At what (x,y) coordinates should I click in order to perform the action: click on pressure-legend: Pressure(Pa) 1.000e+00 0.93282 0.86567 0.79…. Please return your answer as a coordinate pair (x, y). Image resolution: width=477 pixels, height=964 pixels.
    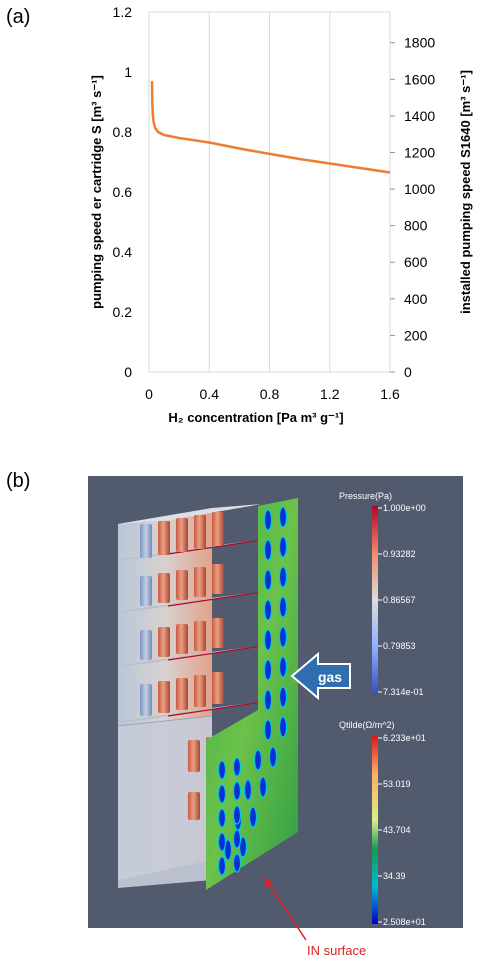
    Looking at the image, I should click on (382, 594).